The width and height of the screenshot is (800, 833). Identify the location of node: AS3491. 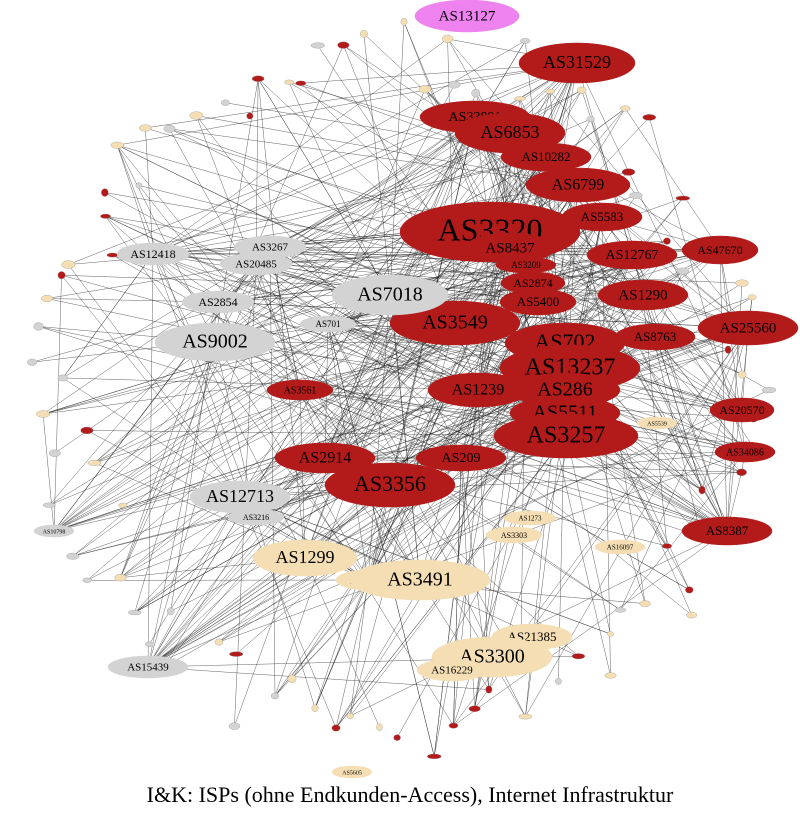
(420, 580).